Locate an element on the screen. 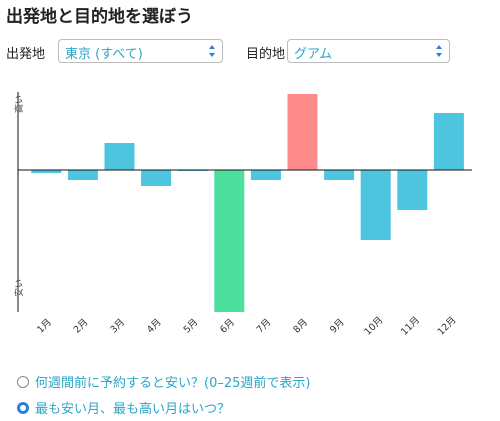 Image resolution: width=500 pixels, height=421 pixels. option-weeks-before-label: 何週間前に予約すると安い？(0–25週前で表示) is located at coordinates (173, 383).